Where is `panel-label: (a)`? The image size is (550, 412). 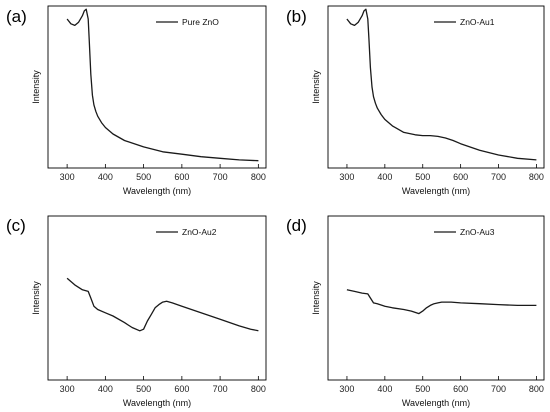
panel-label: (a) is located at coordinates (16, 16).